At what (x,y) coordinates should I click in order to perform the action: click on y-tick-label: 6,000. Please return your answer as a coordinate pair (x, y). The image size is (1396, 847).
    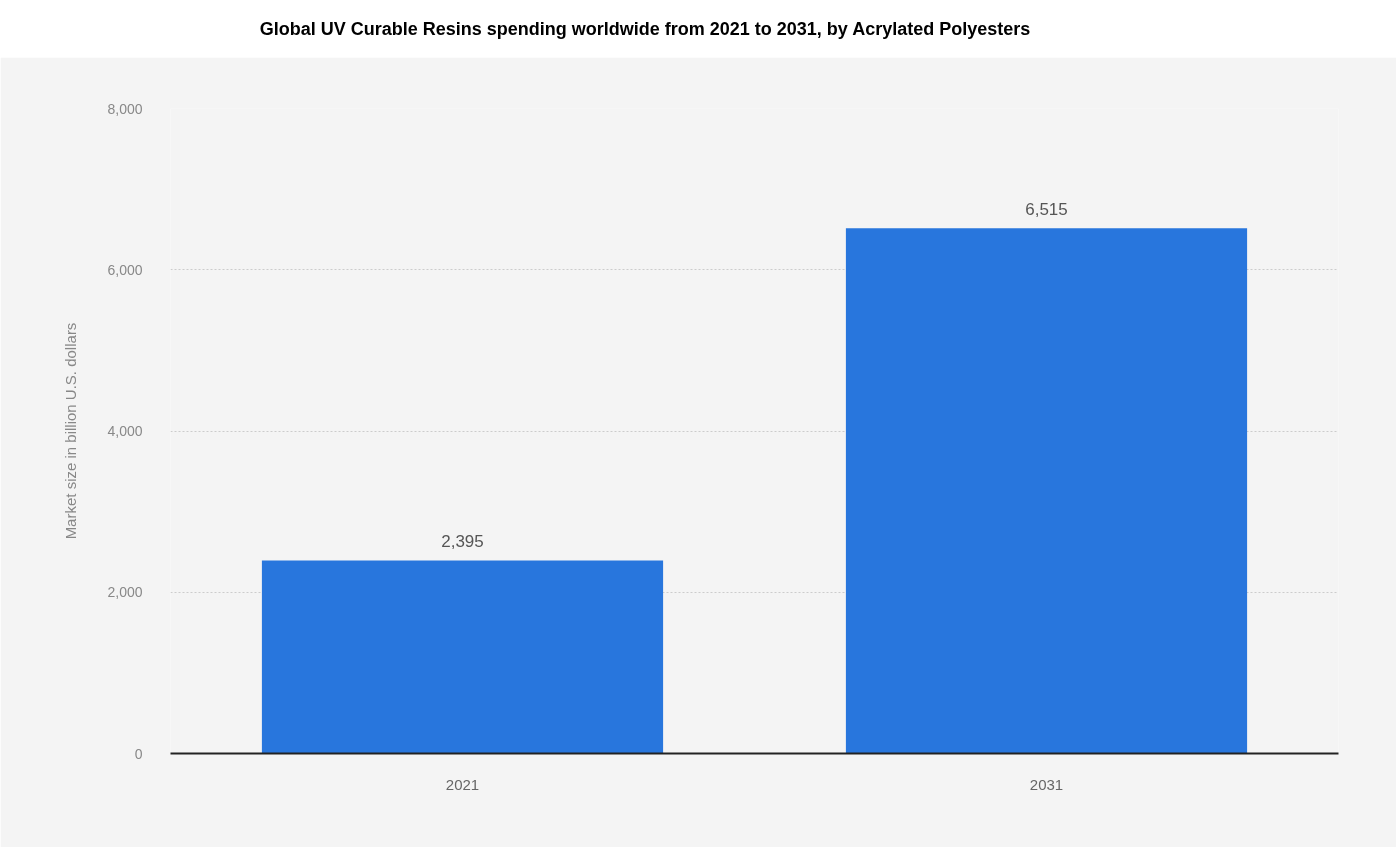
    Looking at the image, I should click on (125, 269).